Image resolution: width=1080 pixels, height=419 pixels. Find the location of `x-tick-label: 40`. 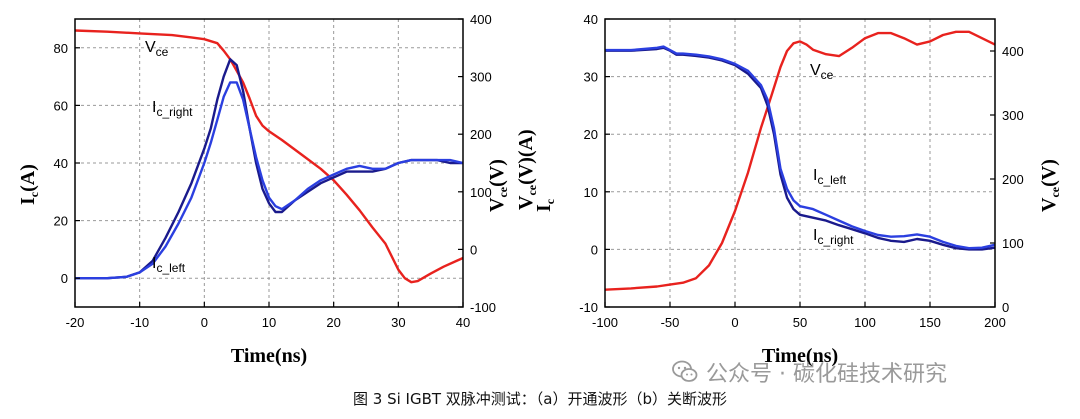

x-tick-label: 40 is located at coordinates (463, 322).